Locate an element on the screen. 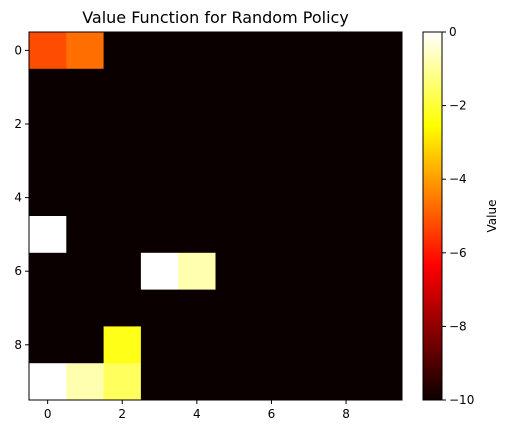 The height and width of the screenshot is (435, 510). colorbar-tick-label: 0 is located at coordinates (453, 32).